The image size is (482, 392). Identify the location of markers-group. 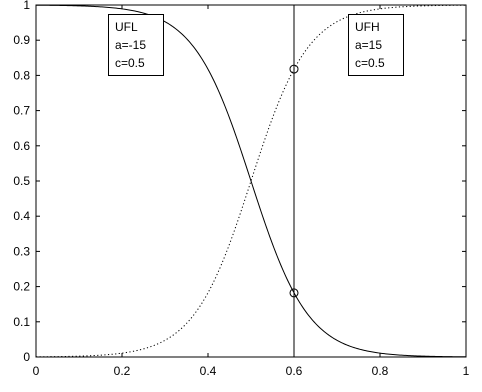
(294, 181).